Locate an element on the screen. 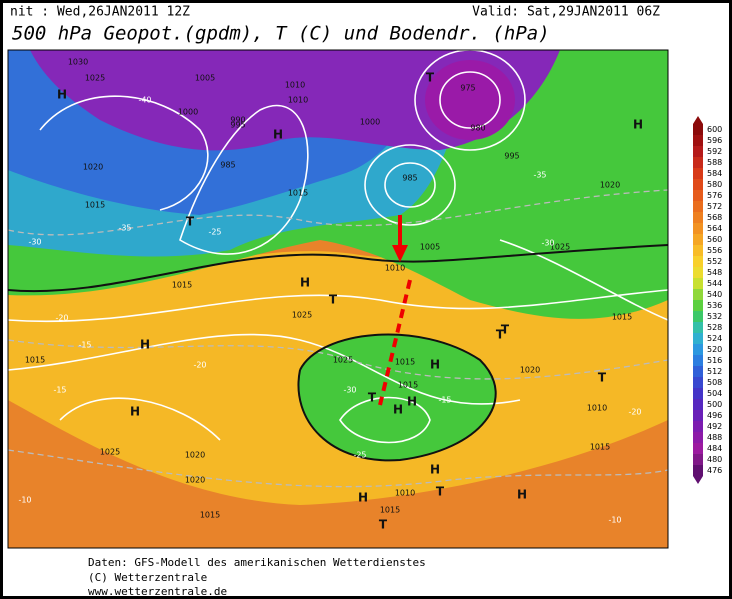 This screenshot has width=732, height=599. red-arrowhead is located at coordinates (400, 253).